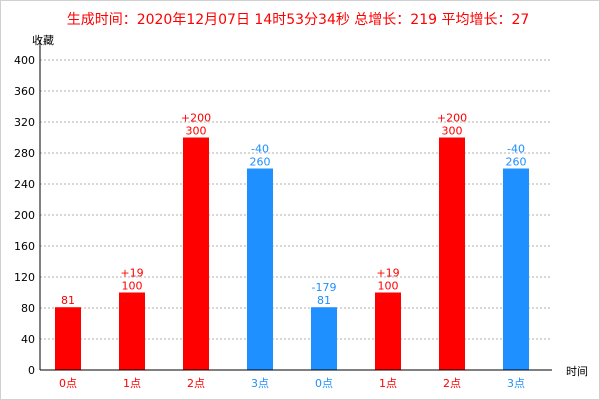 The width and height of the screenshot is (600, 400). What do you see at coordinates (324, 287) in the screenshot?
I see `bar-change-label: -179` at bounding box center [324, 287].